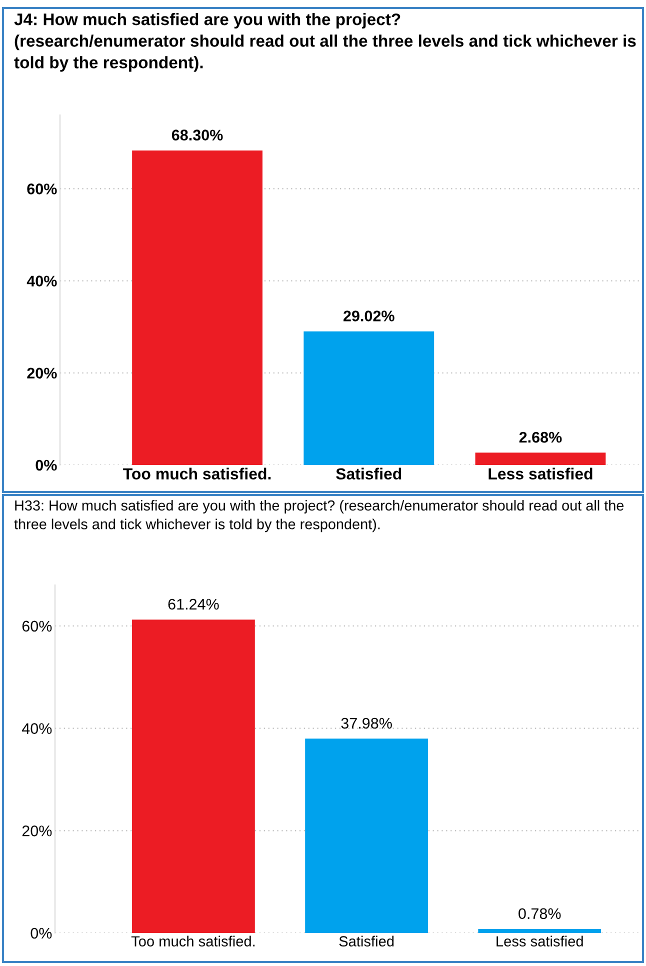 Image resolution: width=646 pixels, height=966 pixels. Describe the element at coordinates (540, 437) in the screenshot. I see `data-label: 2.68%` at that location.